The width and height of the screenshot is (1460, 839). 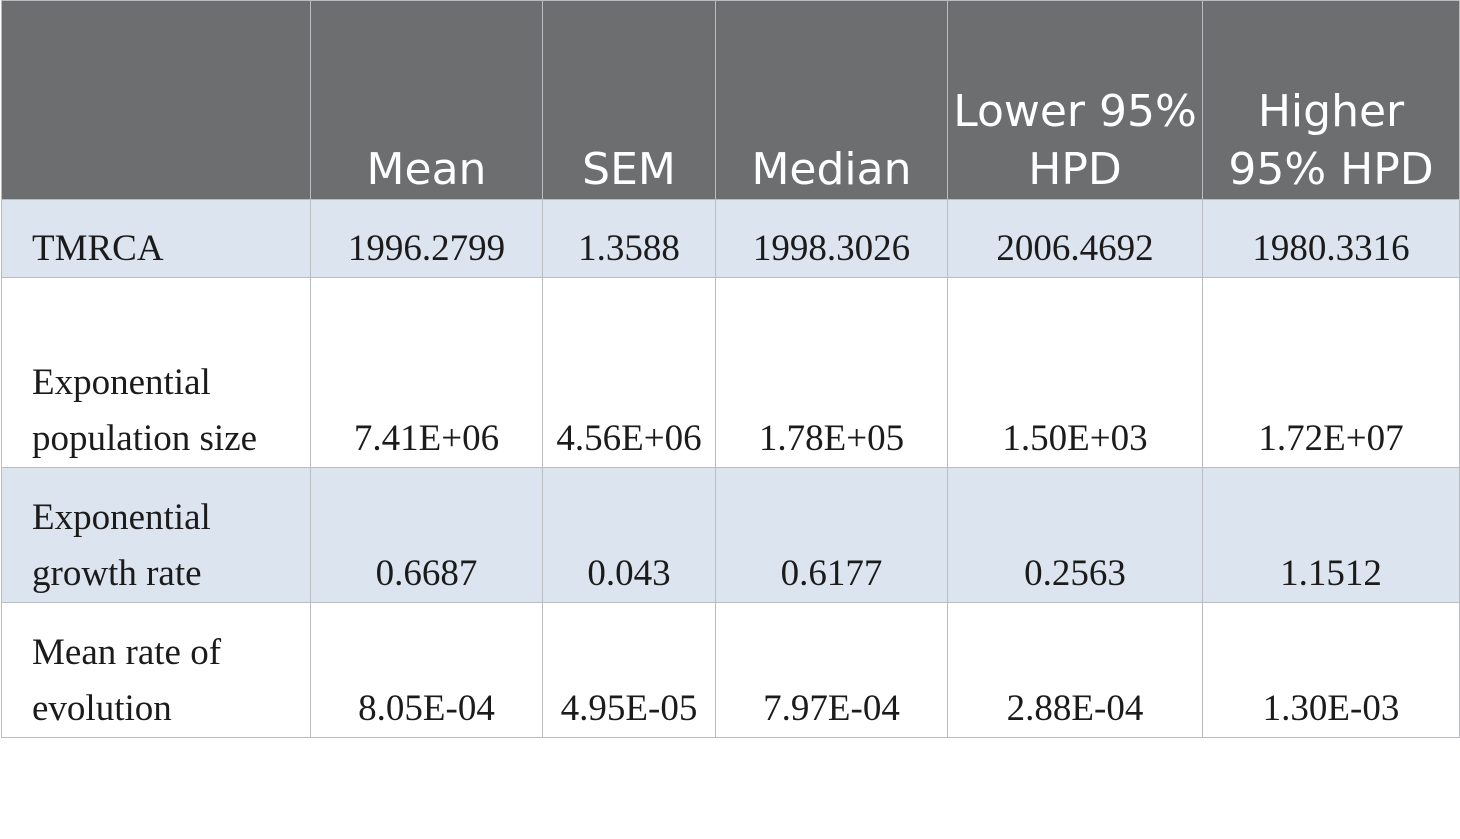 I want to click on cell-median: 7.97E-04, so click(x=831, y=670).